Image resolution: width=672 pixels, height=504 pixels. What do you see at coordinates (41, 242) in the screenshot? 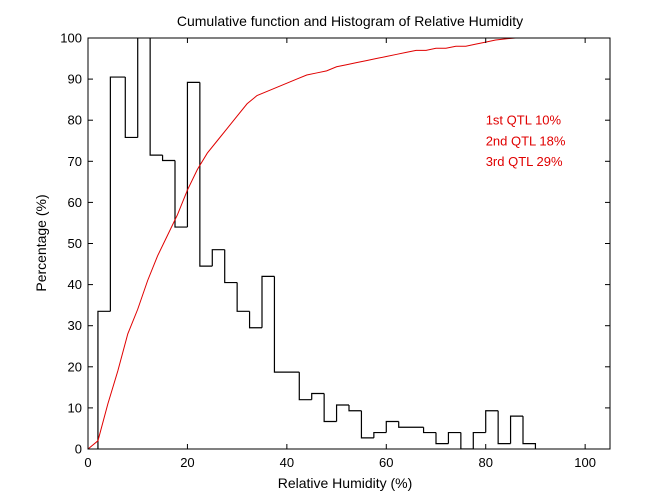
I see `y-axis-title: Percentage (%)` at bounding box center [41, 242].